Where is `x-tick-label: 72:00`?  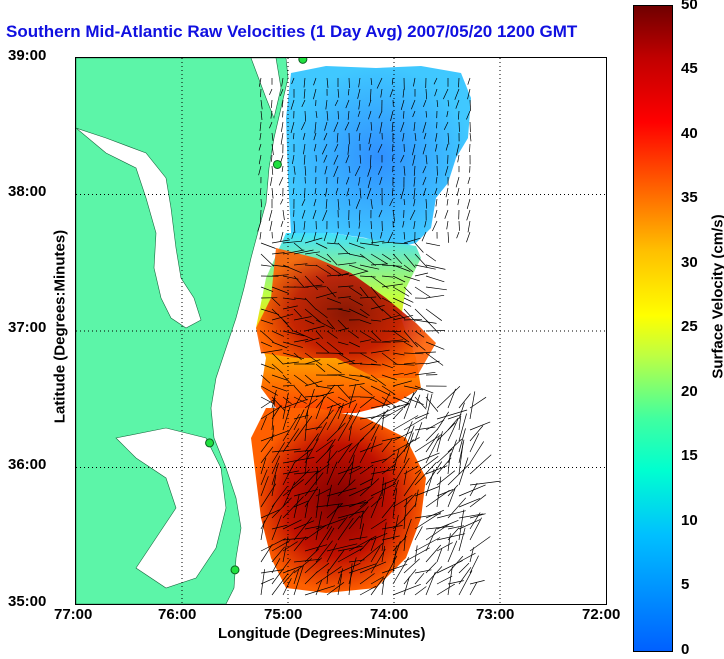
x-tick-label: 72:00 is located at coordinates (601, 614).